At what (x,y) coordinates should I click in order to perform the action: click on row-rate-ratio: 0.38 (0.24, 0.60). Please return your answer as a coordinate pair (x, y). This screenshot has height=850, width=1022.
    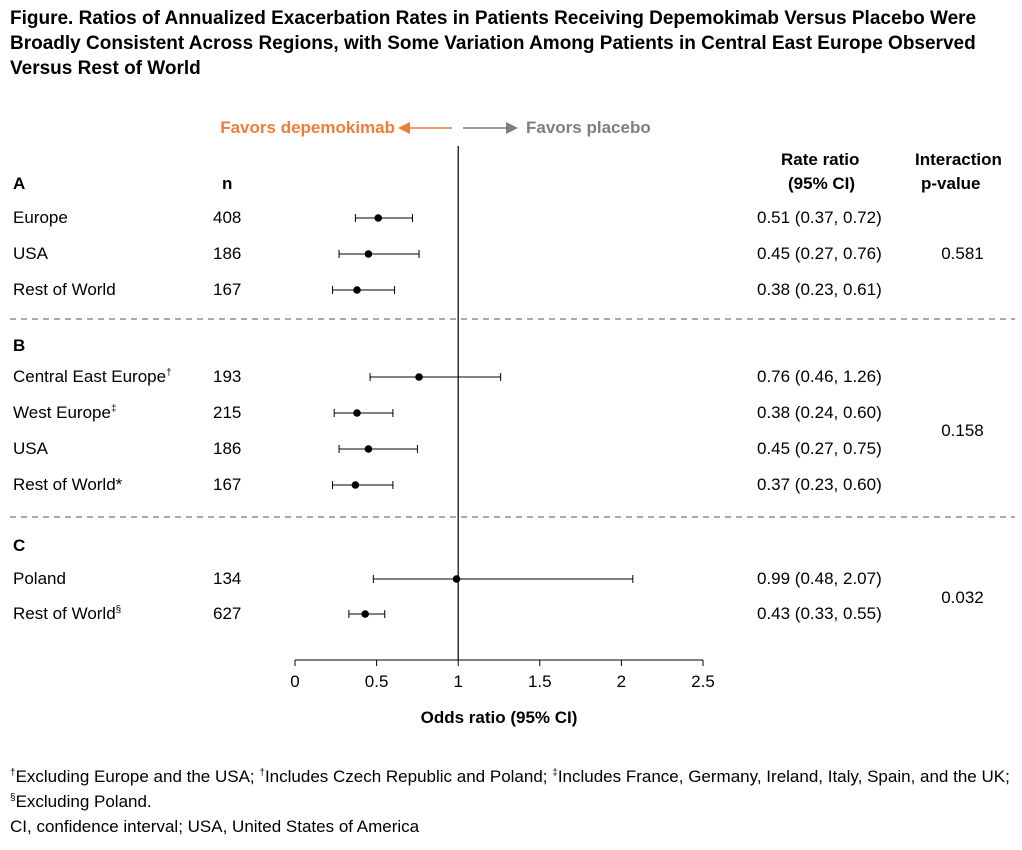
    Looking at the image, I should click on (819, 412).